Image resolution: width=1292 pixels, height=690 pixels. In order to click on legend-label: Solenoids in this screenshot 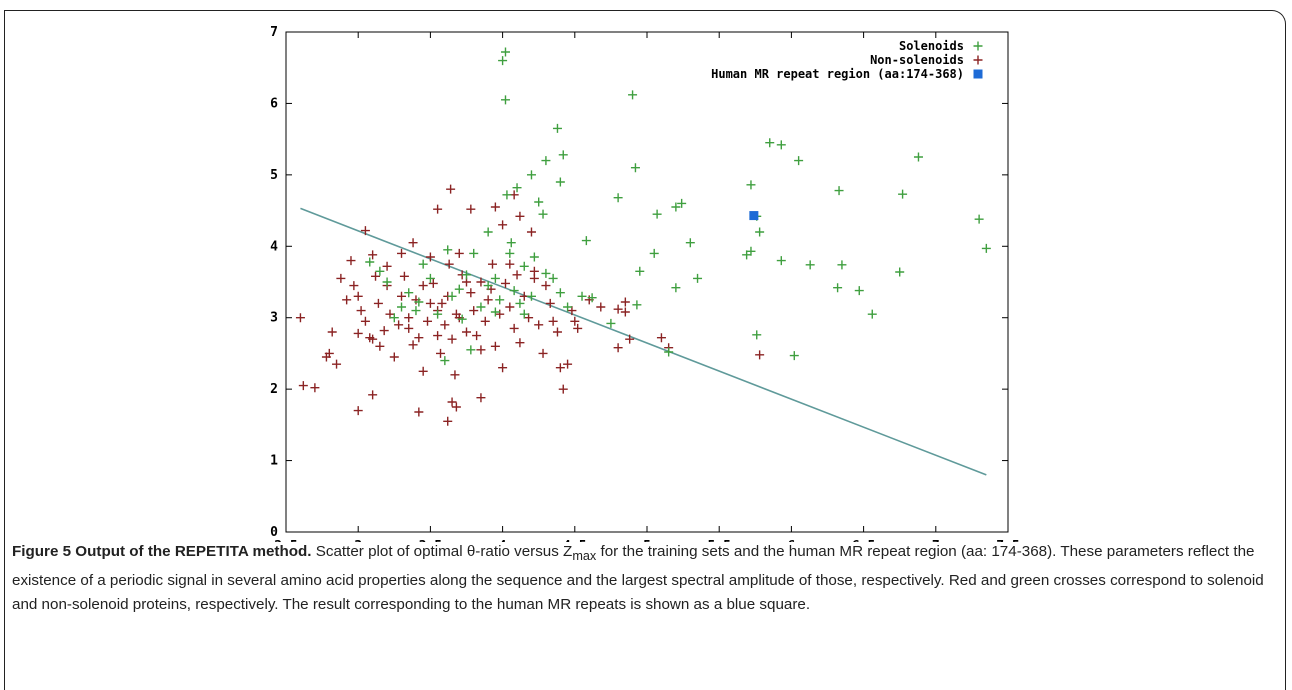, I will do `click(931, 46)`.